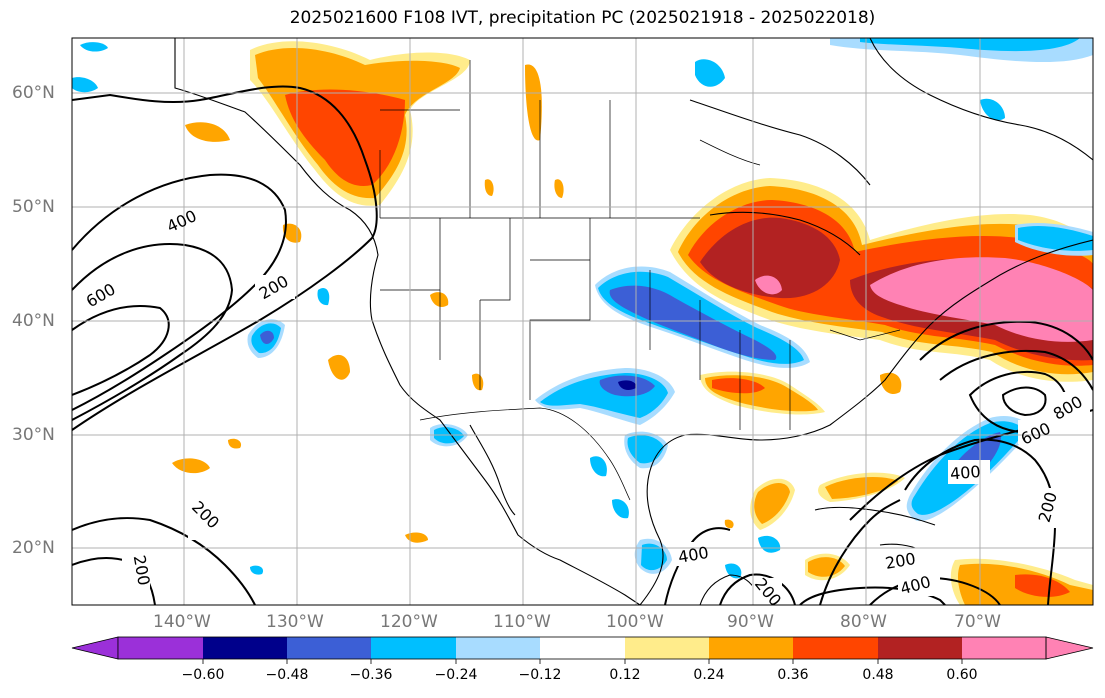 This screenshot has width=1105, height=698. What do you see at coordinates (627, 385) in the screenshot?
I see `navy-core` at bounding box center [627, 385].